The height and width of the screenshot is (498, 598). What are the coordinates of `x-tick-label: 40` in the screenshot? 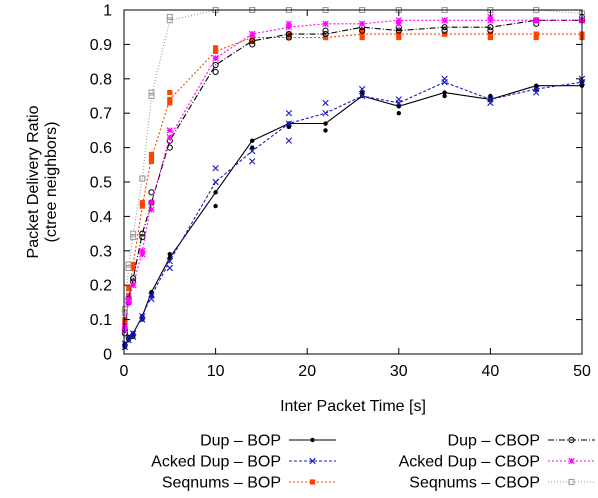 It's located at (491, 371).